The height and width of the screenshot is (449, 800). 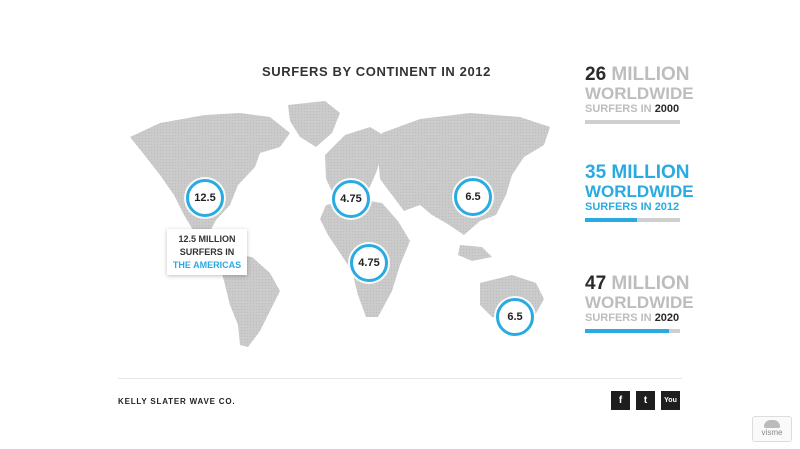 I want to click on stat-number: 35, so click(x=596, y=172).